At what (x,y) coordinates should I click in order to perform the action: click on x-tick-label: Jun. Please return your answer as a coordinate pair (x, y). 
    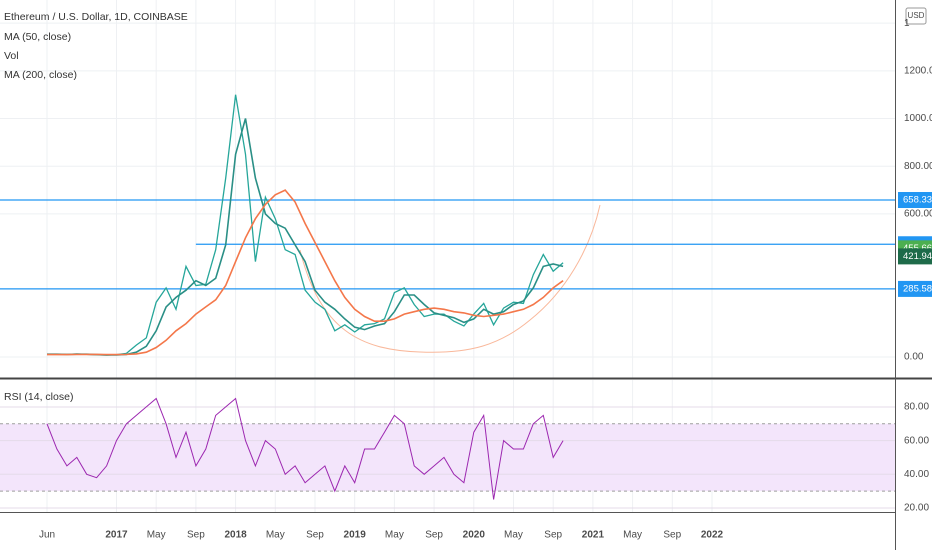
    Looking at the image, I should click on (47, 535).